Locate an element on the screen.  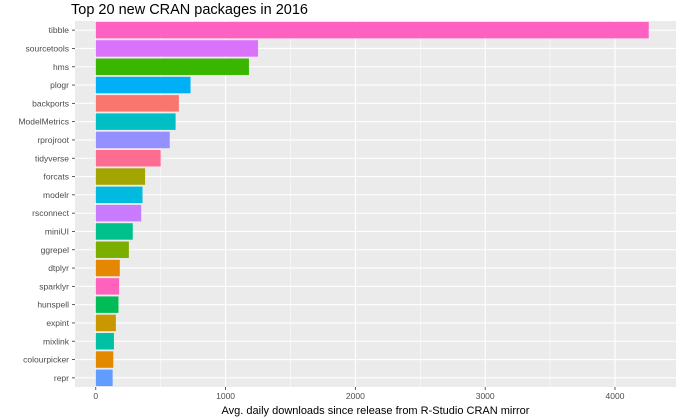
bar-mixlink is located at coordinates (104, 341).